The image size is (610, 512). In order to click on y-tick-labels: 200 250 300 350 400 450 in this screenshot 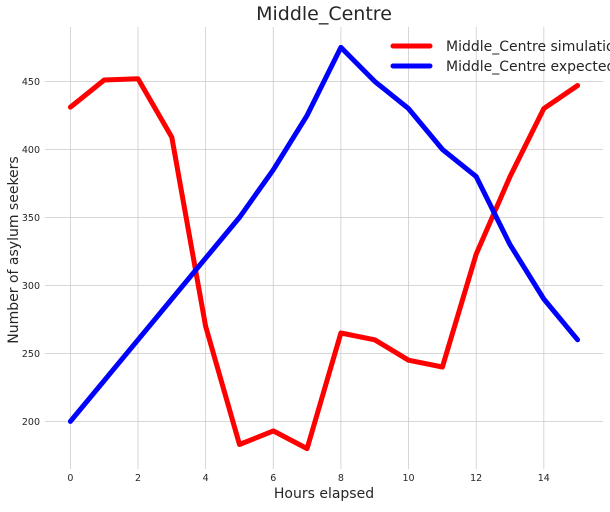, I will do `click(31, 252)`.